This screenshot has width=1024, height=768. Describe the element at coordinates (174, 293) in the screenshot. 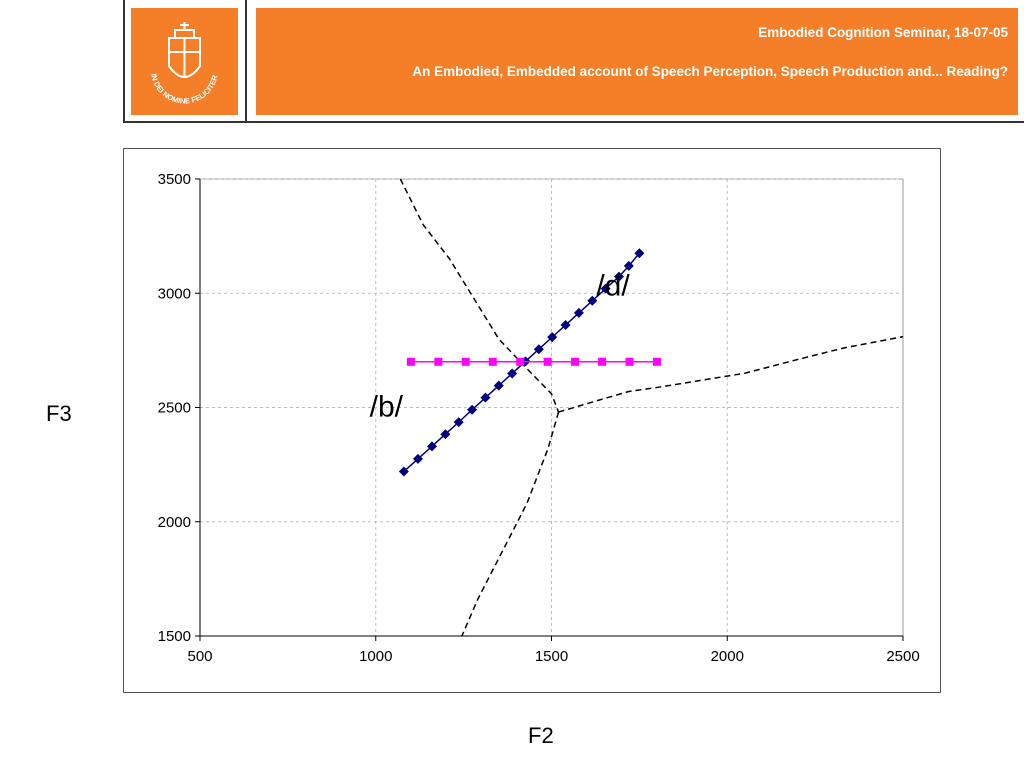

I see `y-tick-label: 3000` at that location.